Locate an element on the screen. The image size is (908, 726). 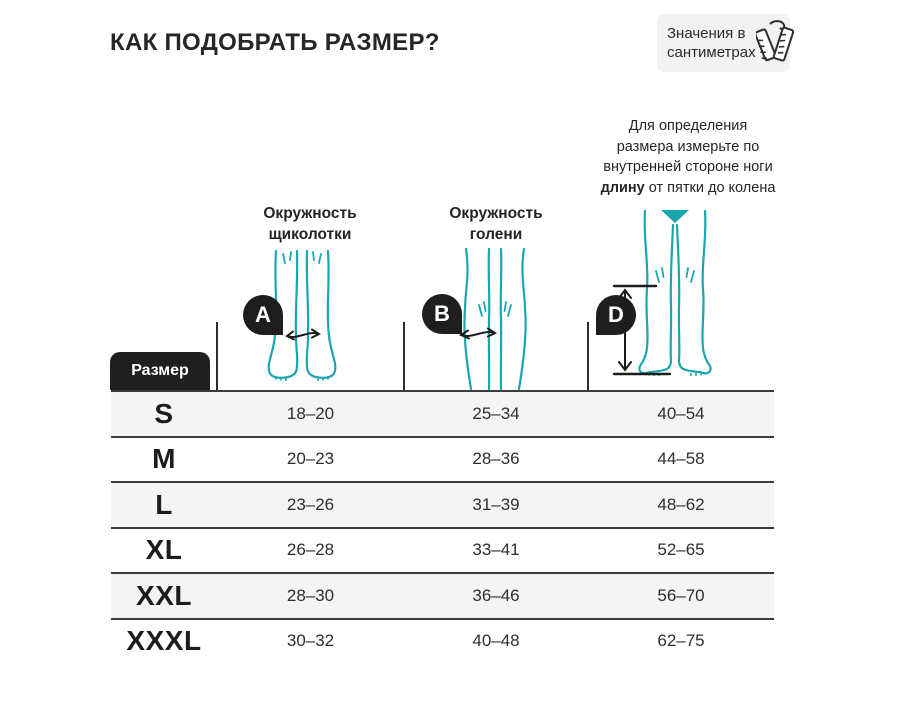
ankle-range: 20–23 is located at coordinates (310, 459).